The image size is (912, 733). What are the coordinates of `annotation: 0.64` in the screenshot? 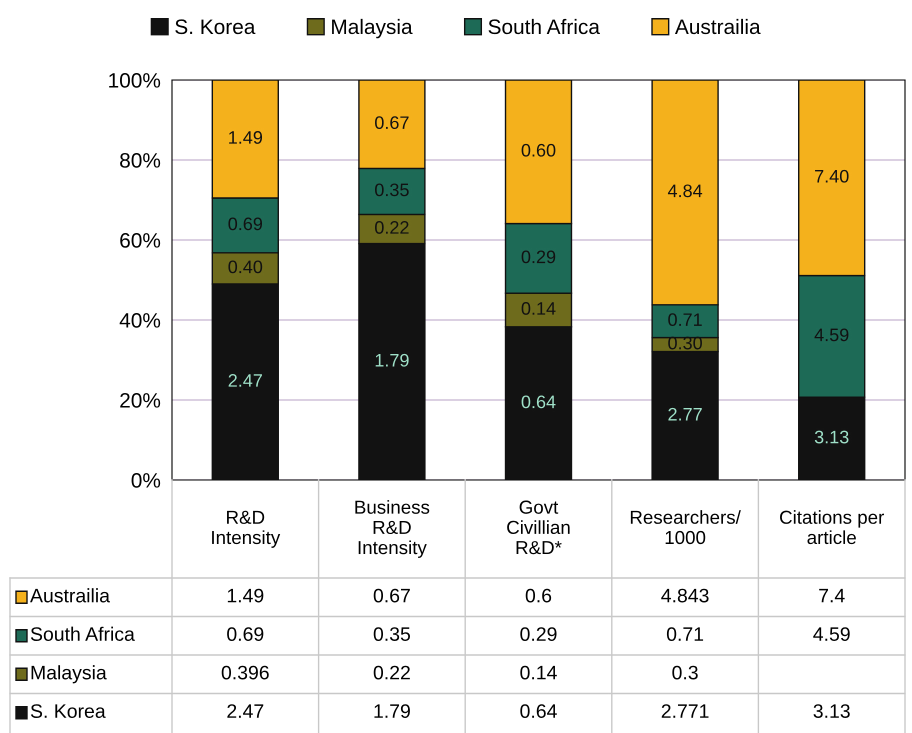 It's located at (539, 401).